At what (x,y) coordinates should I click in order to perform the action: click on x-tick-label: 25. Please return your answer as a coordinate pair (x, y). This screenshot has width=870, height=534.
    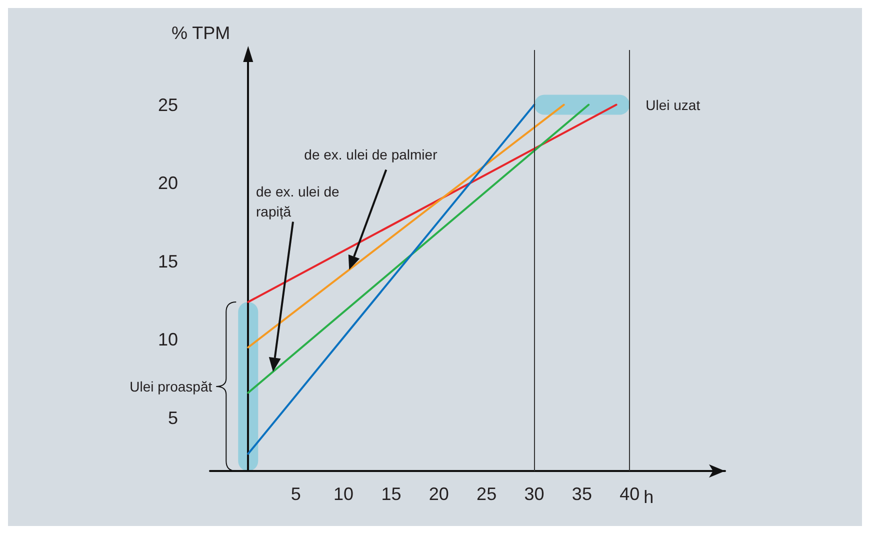
    Looking at the image, I should click on (486, 494).